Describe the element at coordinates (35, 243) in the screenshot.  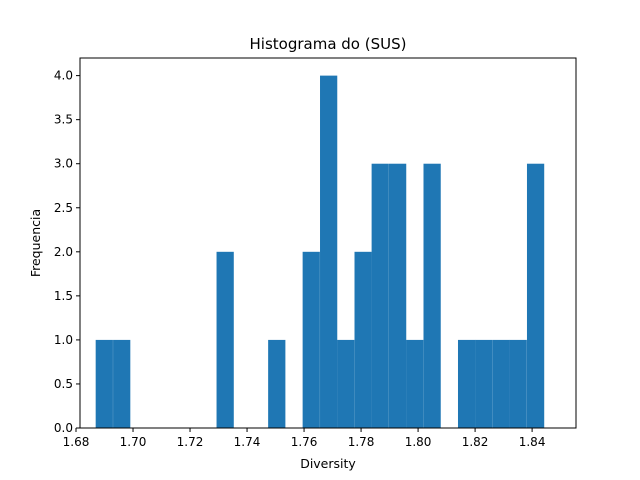
I see `y-axis-label: Frequencia` at that location.